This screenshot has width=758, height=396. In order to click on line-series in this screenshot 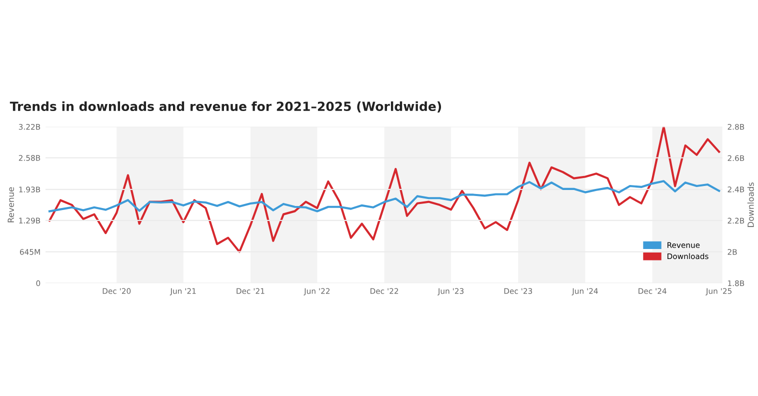, I will do `click(384, 196)`.